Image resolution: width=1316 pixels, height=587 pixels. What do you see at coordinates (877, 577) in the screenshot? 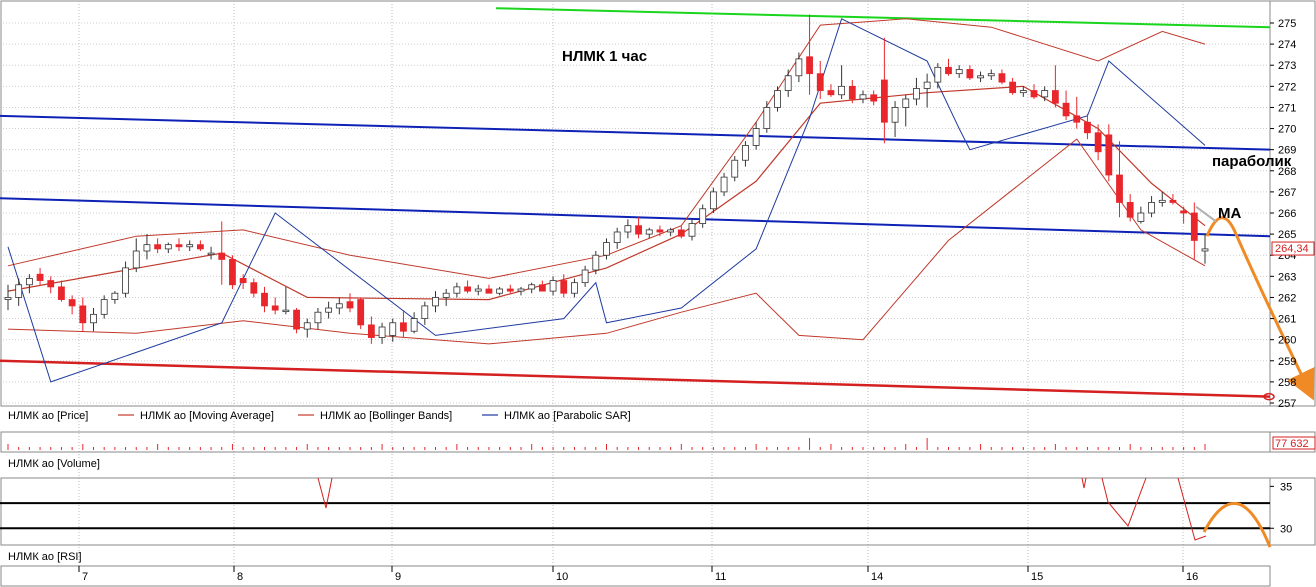
I see `time-tick-label: 14` at bounding box center [877, 577].